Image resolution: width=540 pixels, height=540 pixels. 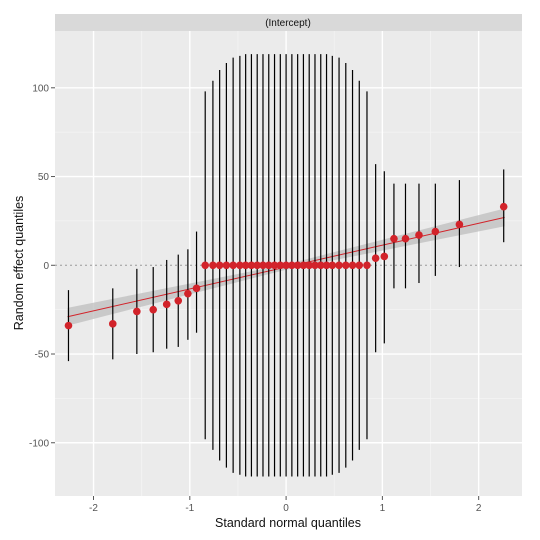 I want to click on y-axis-title: Random effect quantiles, so click(x=19, y=263).